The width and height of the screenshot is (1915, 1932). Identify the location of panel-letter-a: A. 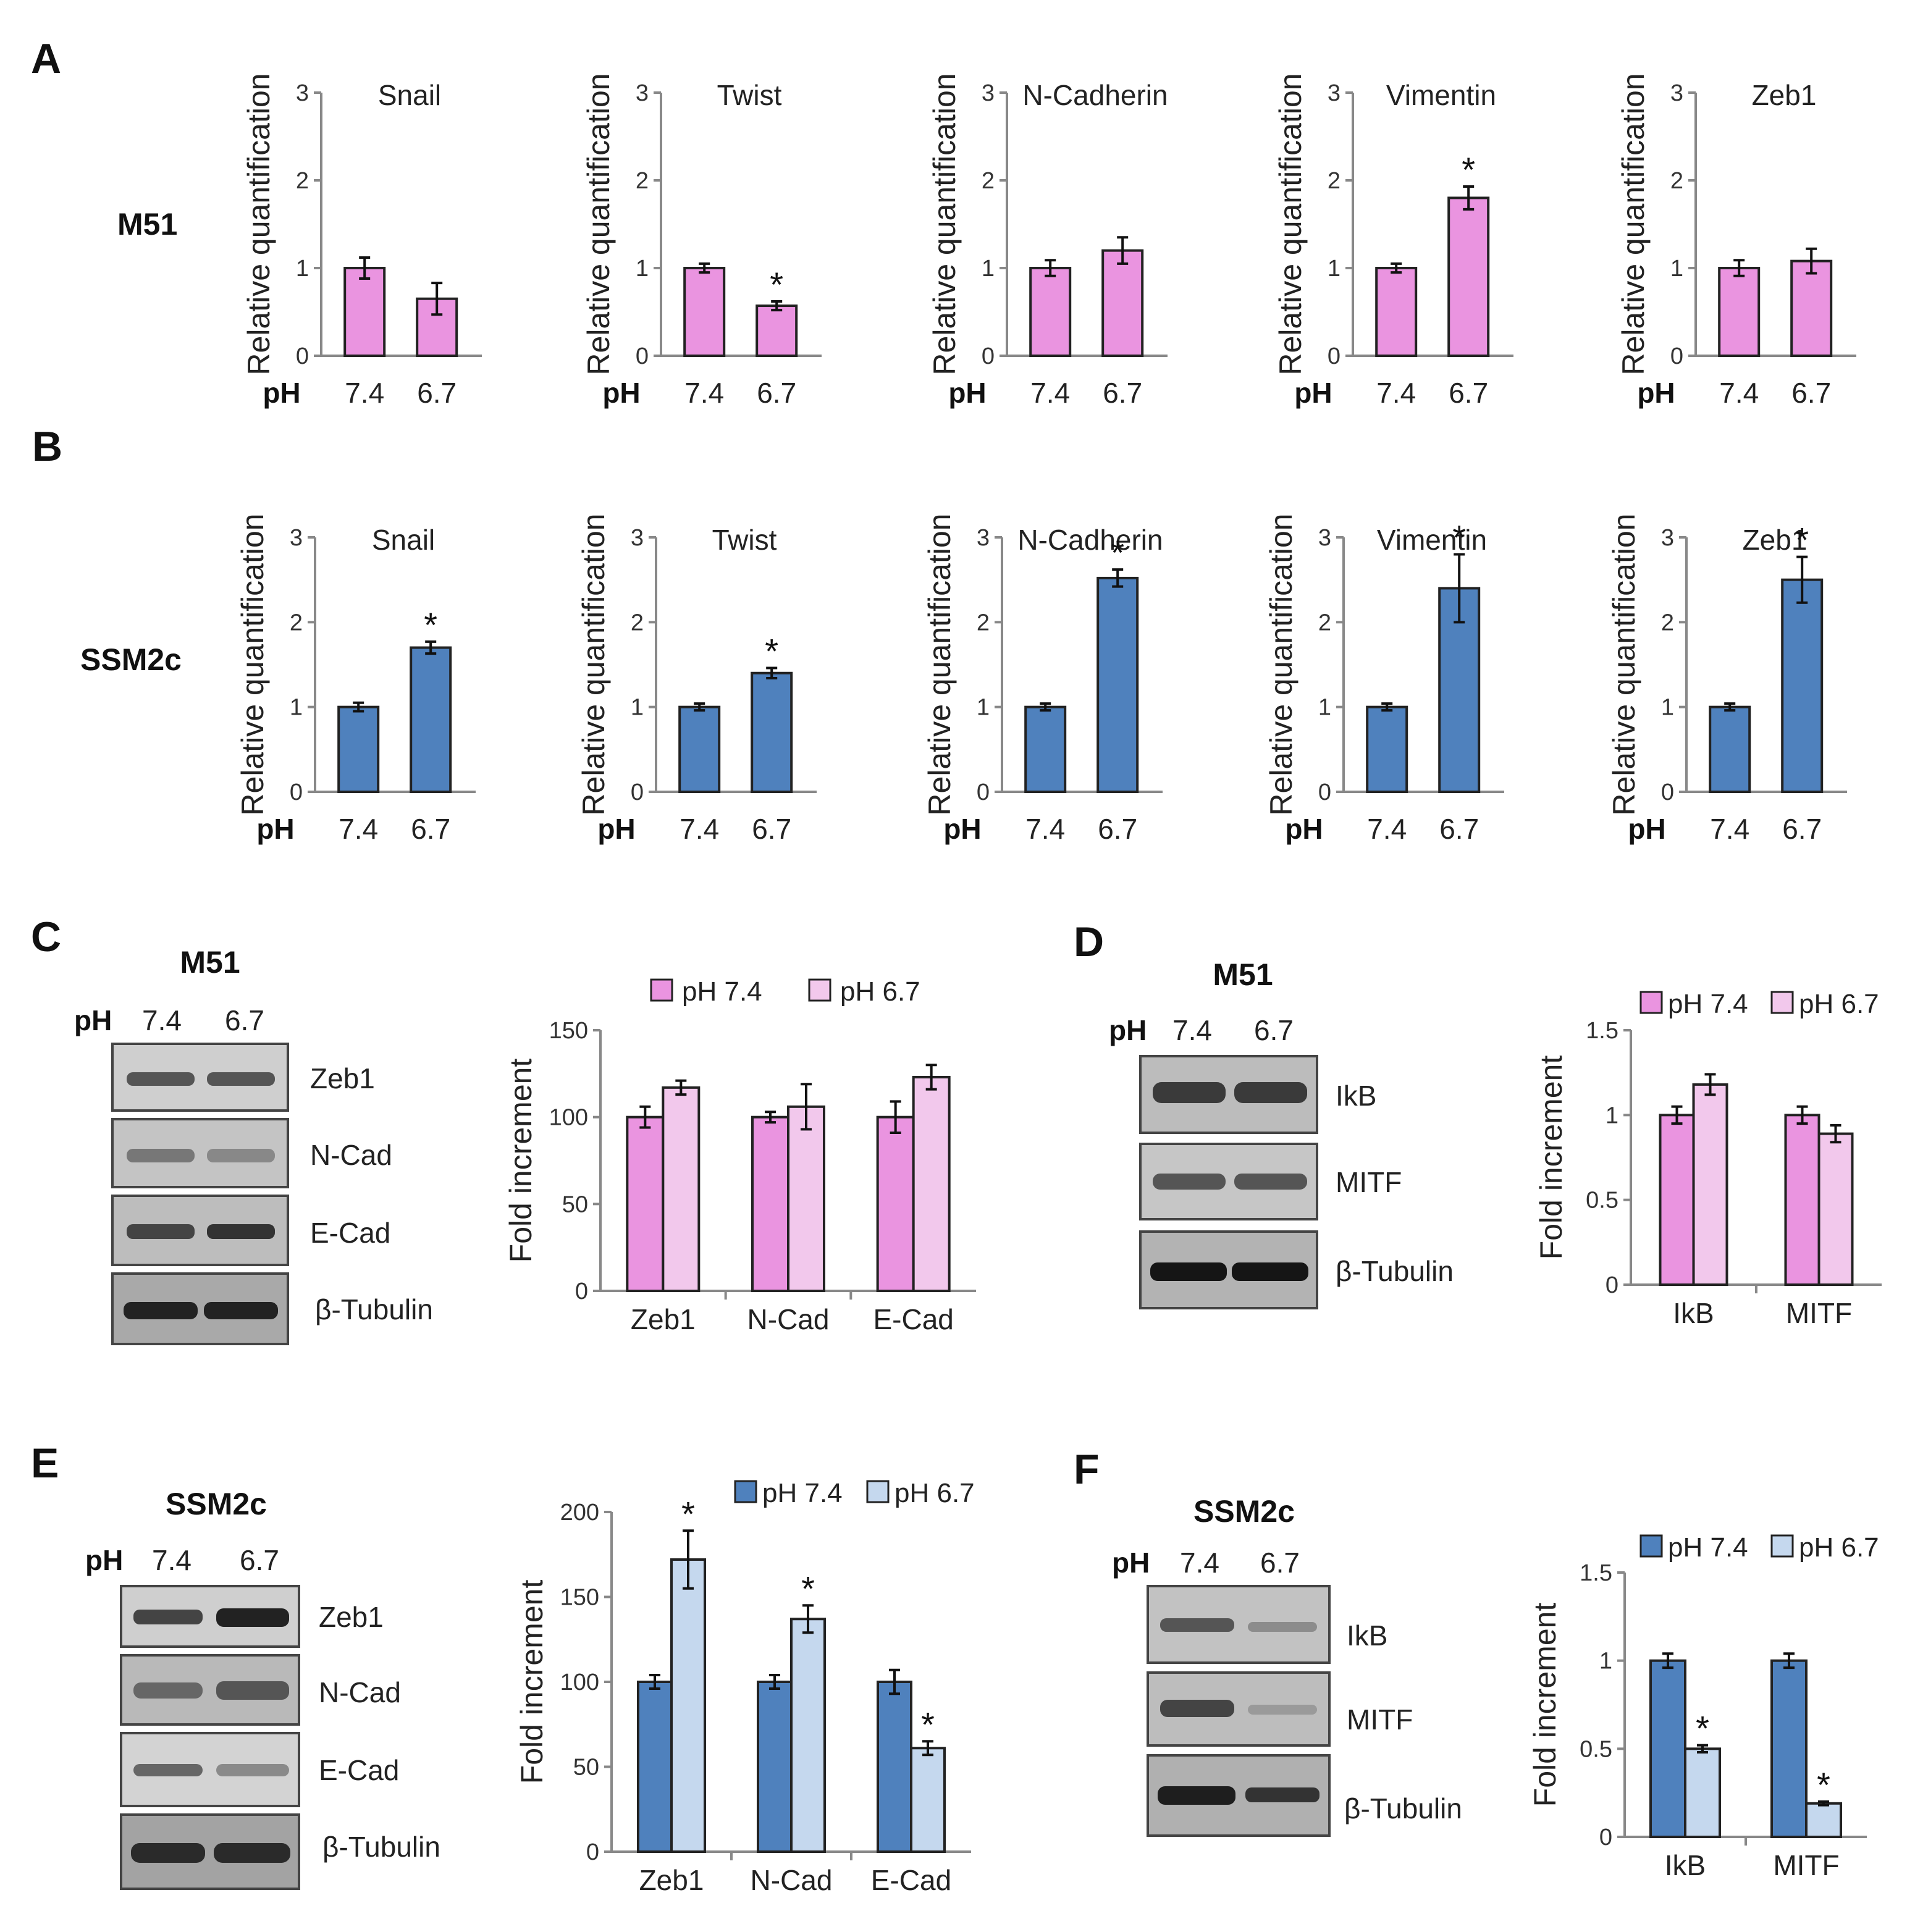
(46, 59).